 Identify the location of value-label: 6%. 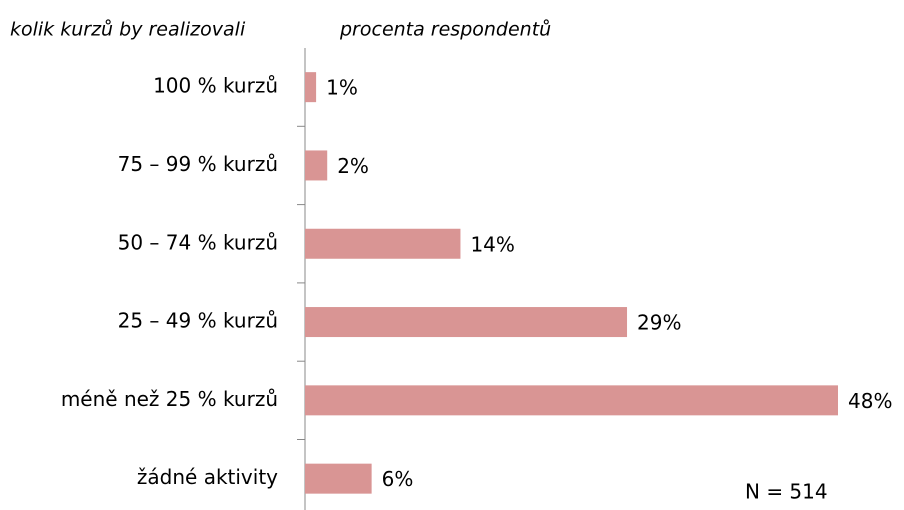
(398, 479).